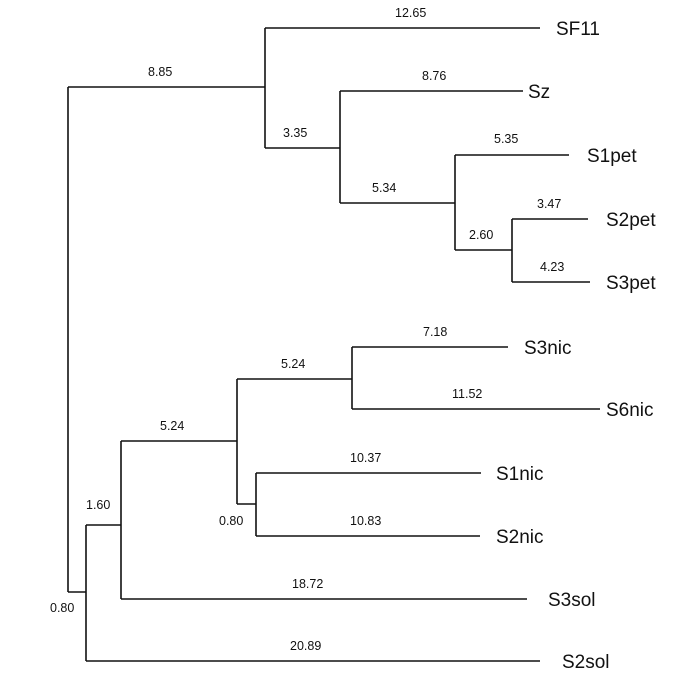  I want to click on taxon-label-s6nic: S6nic, so click(630, 410).